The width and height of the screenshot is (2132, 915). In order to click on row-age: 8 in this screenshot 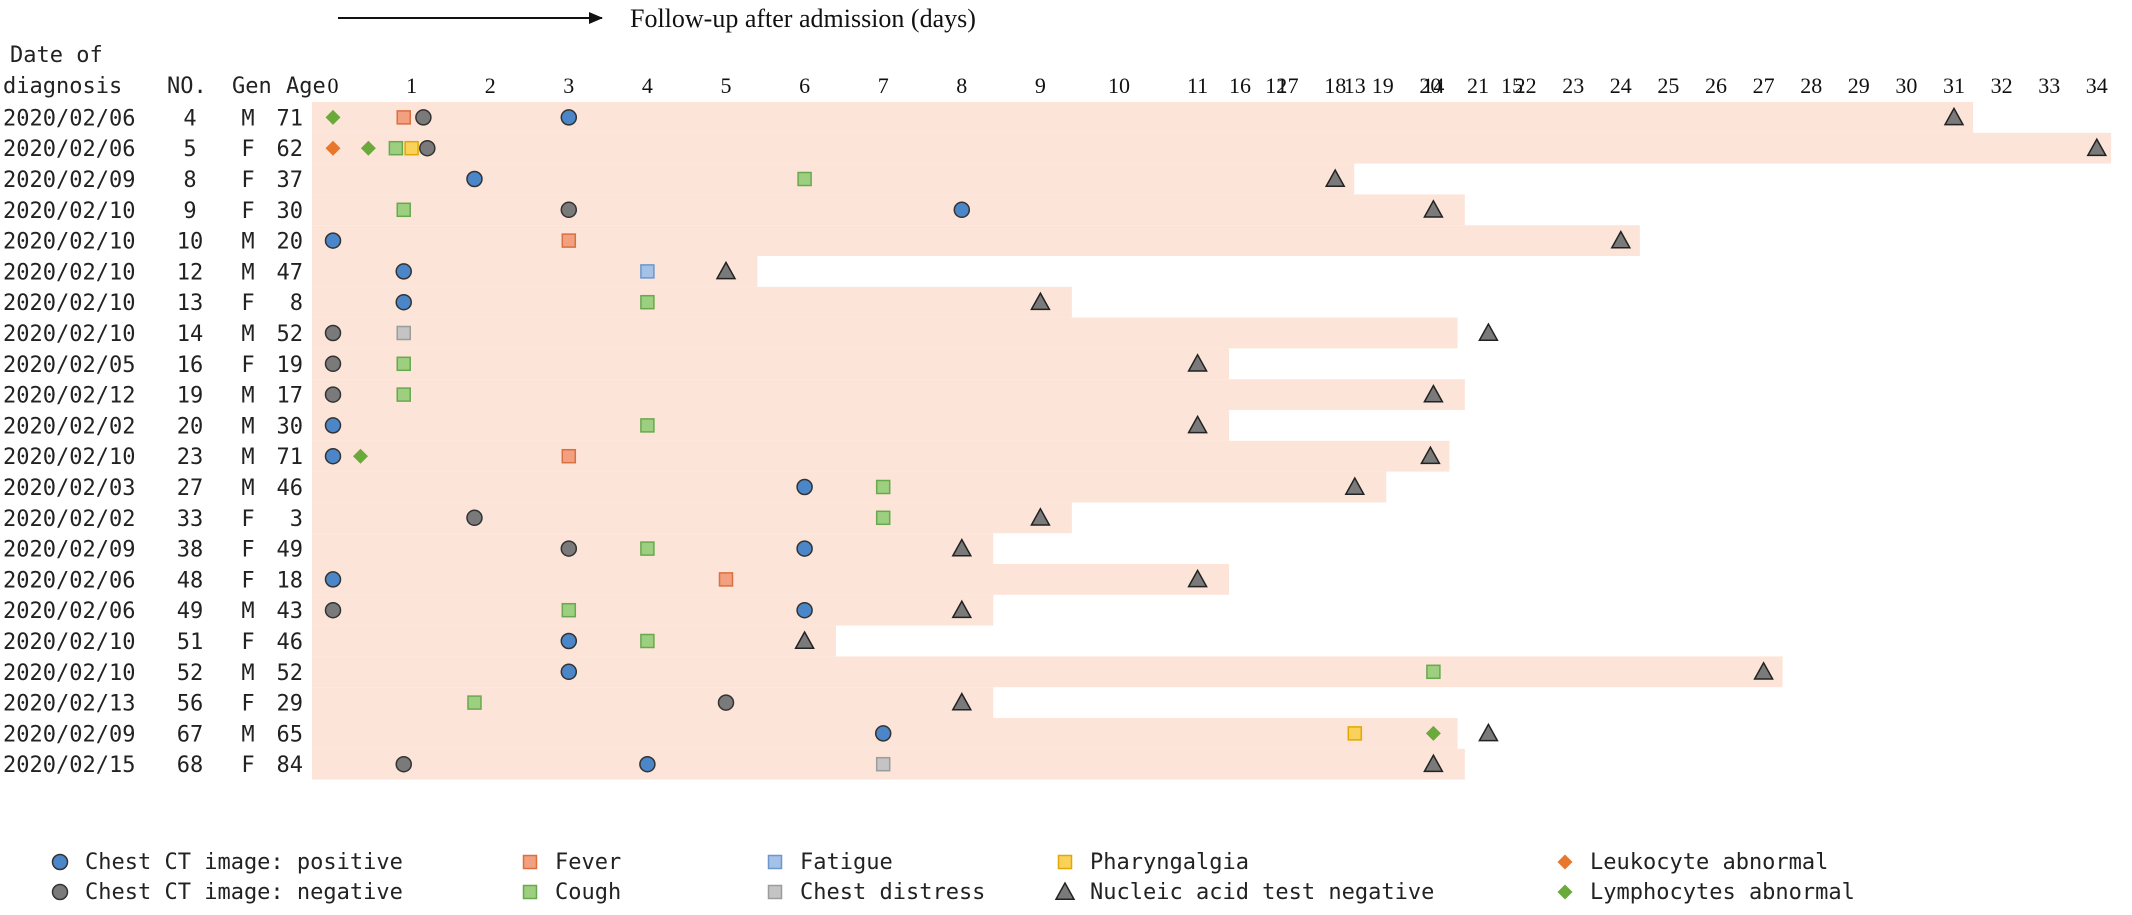, I will do `click(296, 303)`.